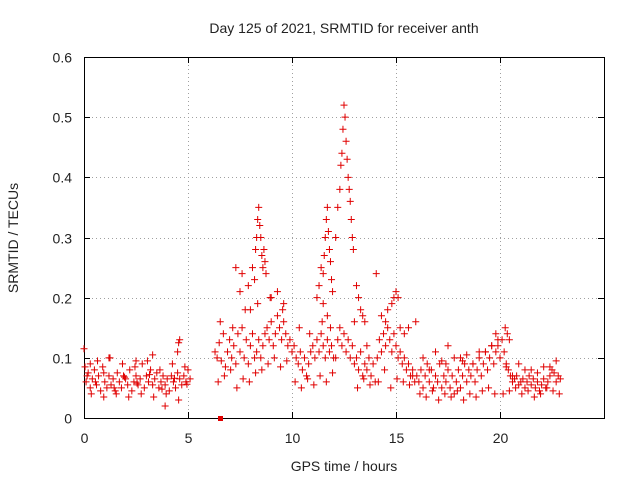  I want to click on y-tick-label: 0, so click(68, 419).